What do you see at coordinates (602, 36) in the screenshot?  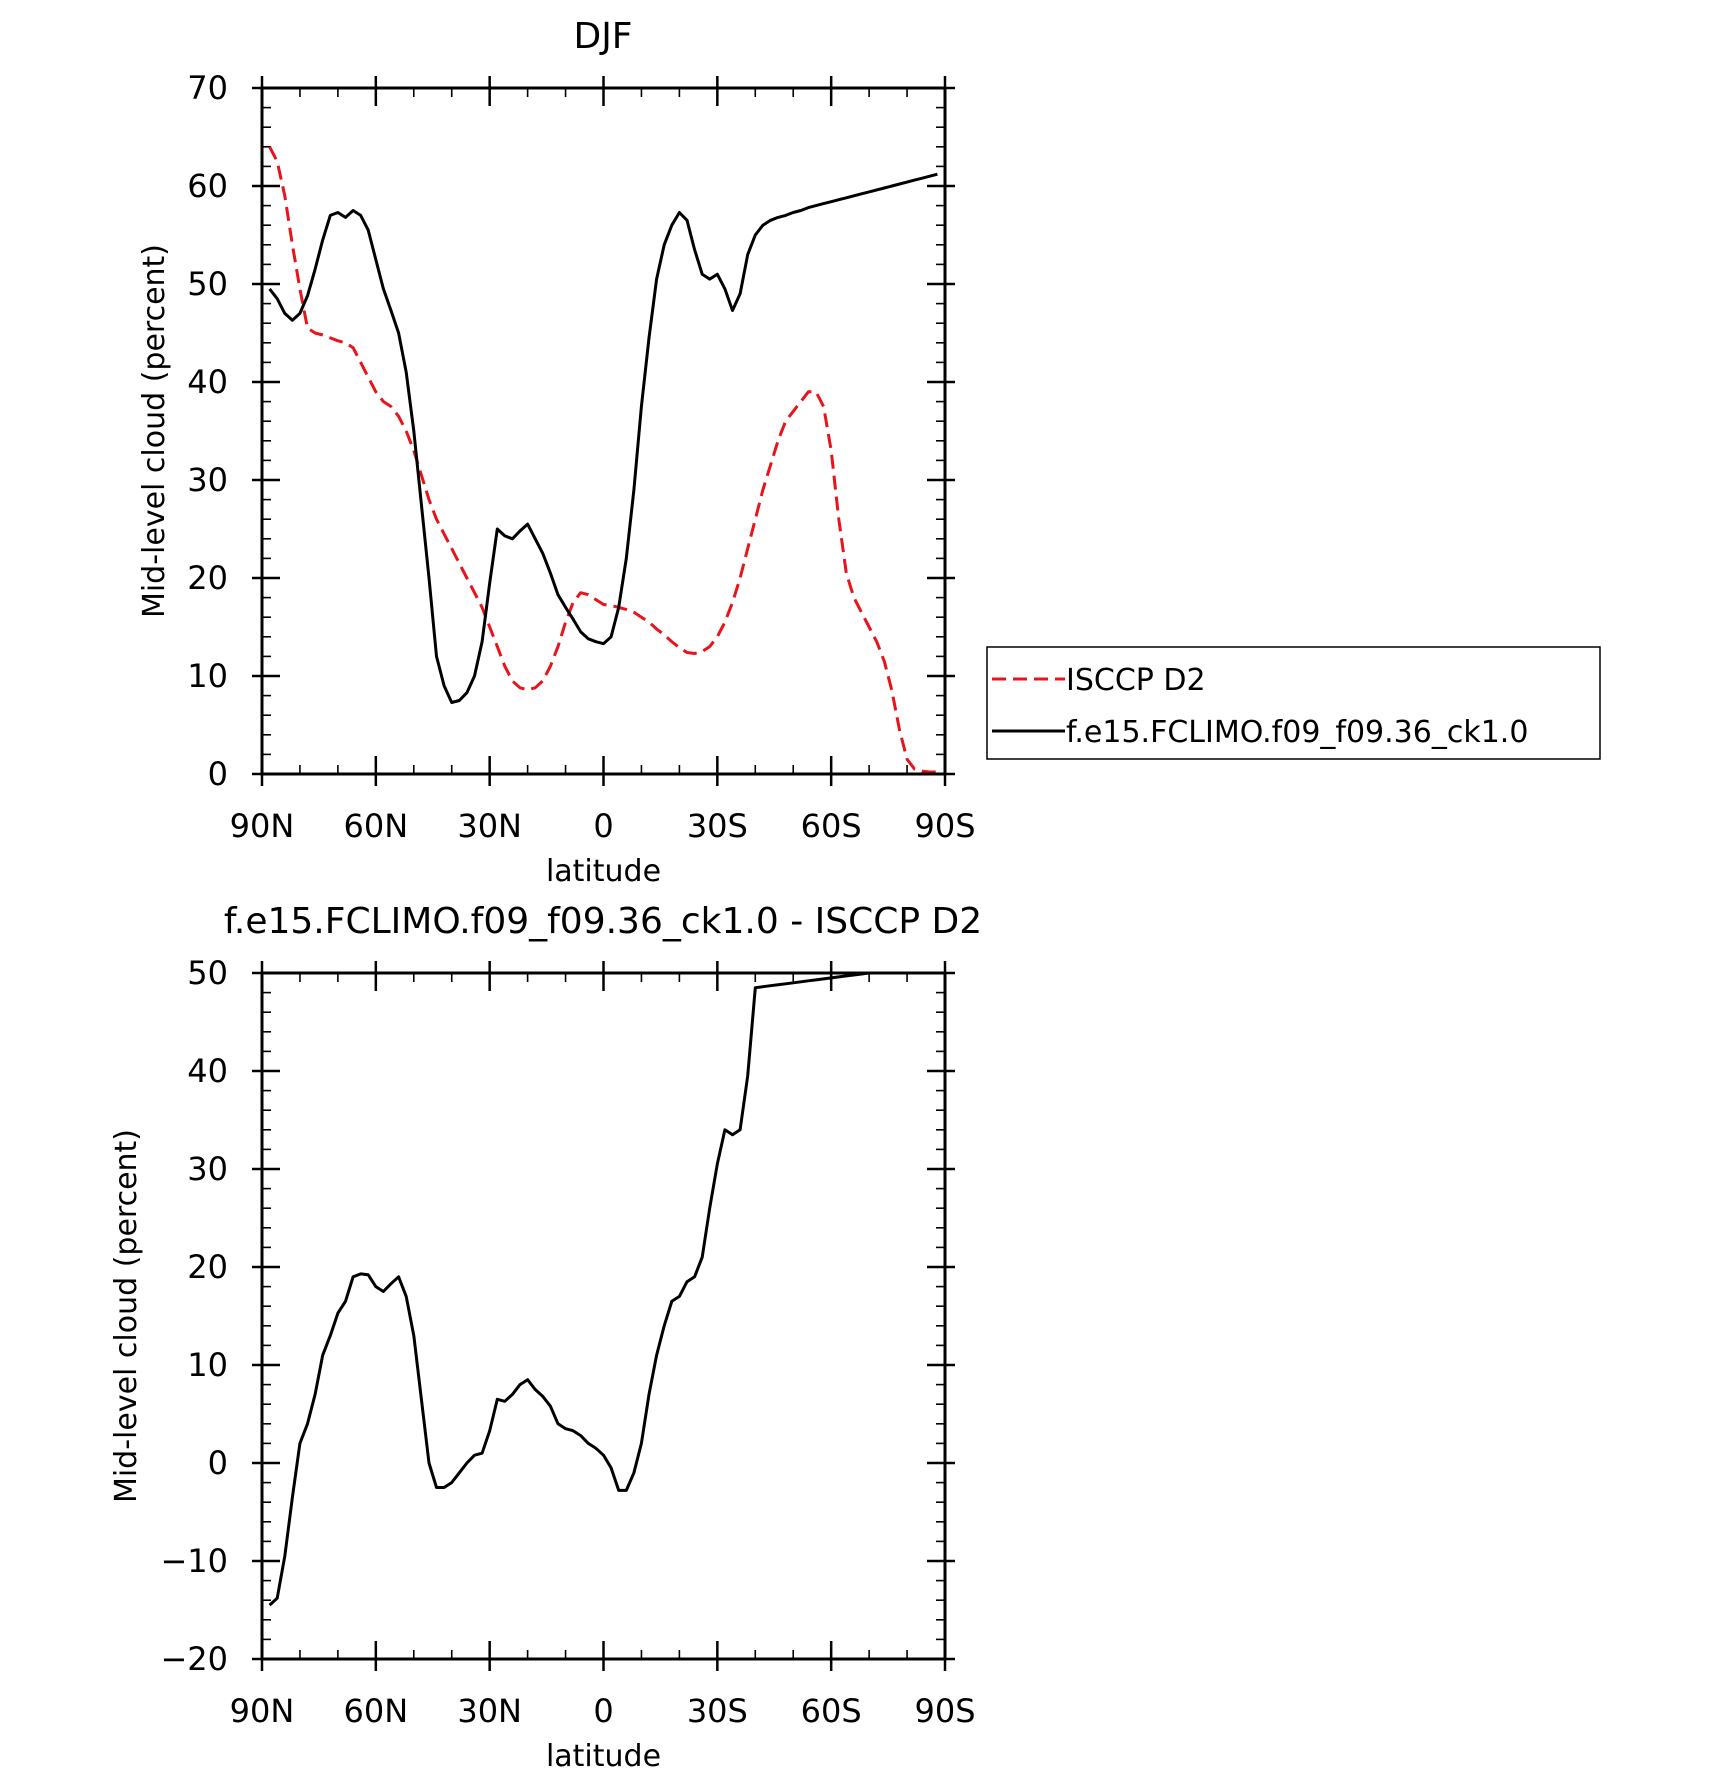 I see `chart-title: DJF` at bounding box center [602, 36].